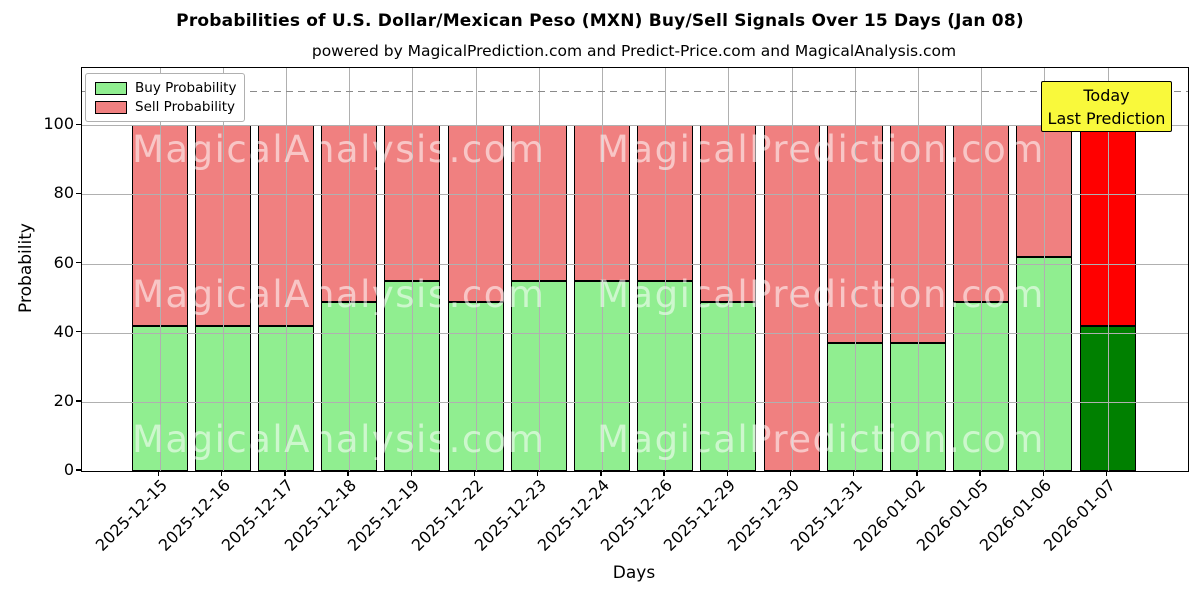 Image resolution: width=1200 pixels, height=600 pixels. I want to click on threshold-dashed-line, so click(635, 91).